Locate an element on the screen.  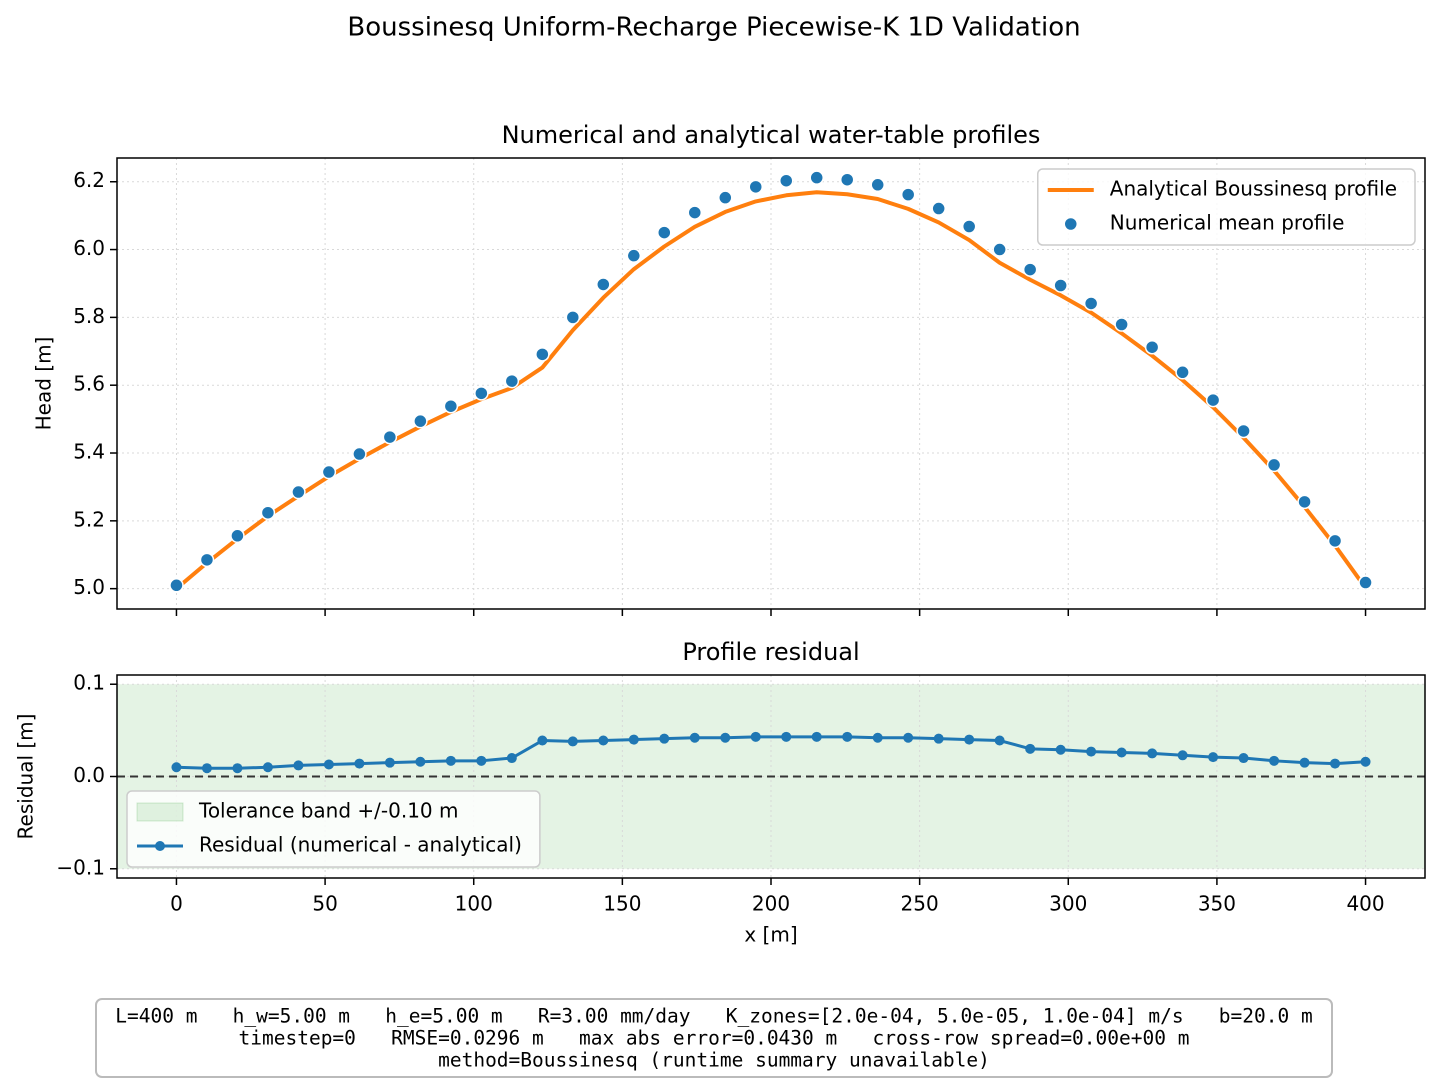
x-tick-label: 0 is located at coordinates (176, 904).